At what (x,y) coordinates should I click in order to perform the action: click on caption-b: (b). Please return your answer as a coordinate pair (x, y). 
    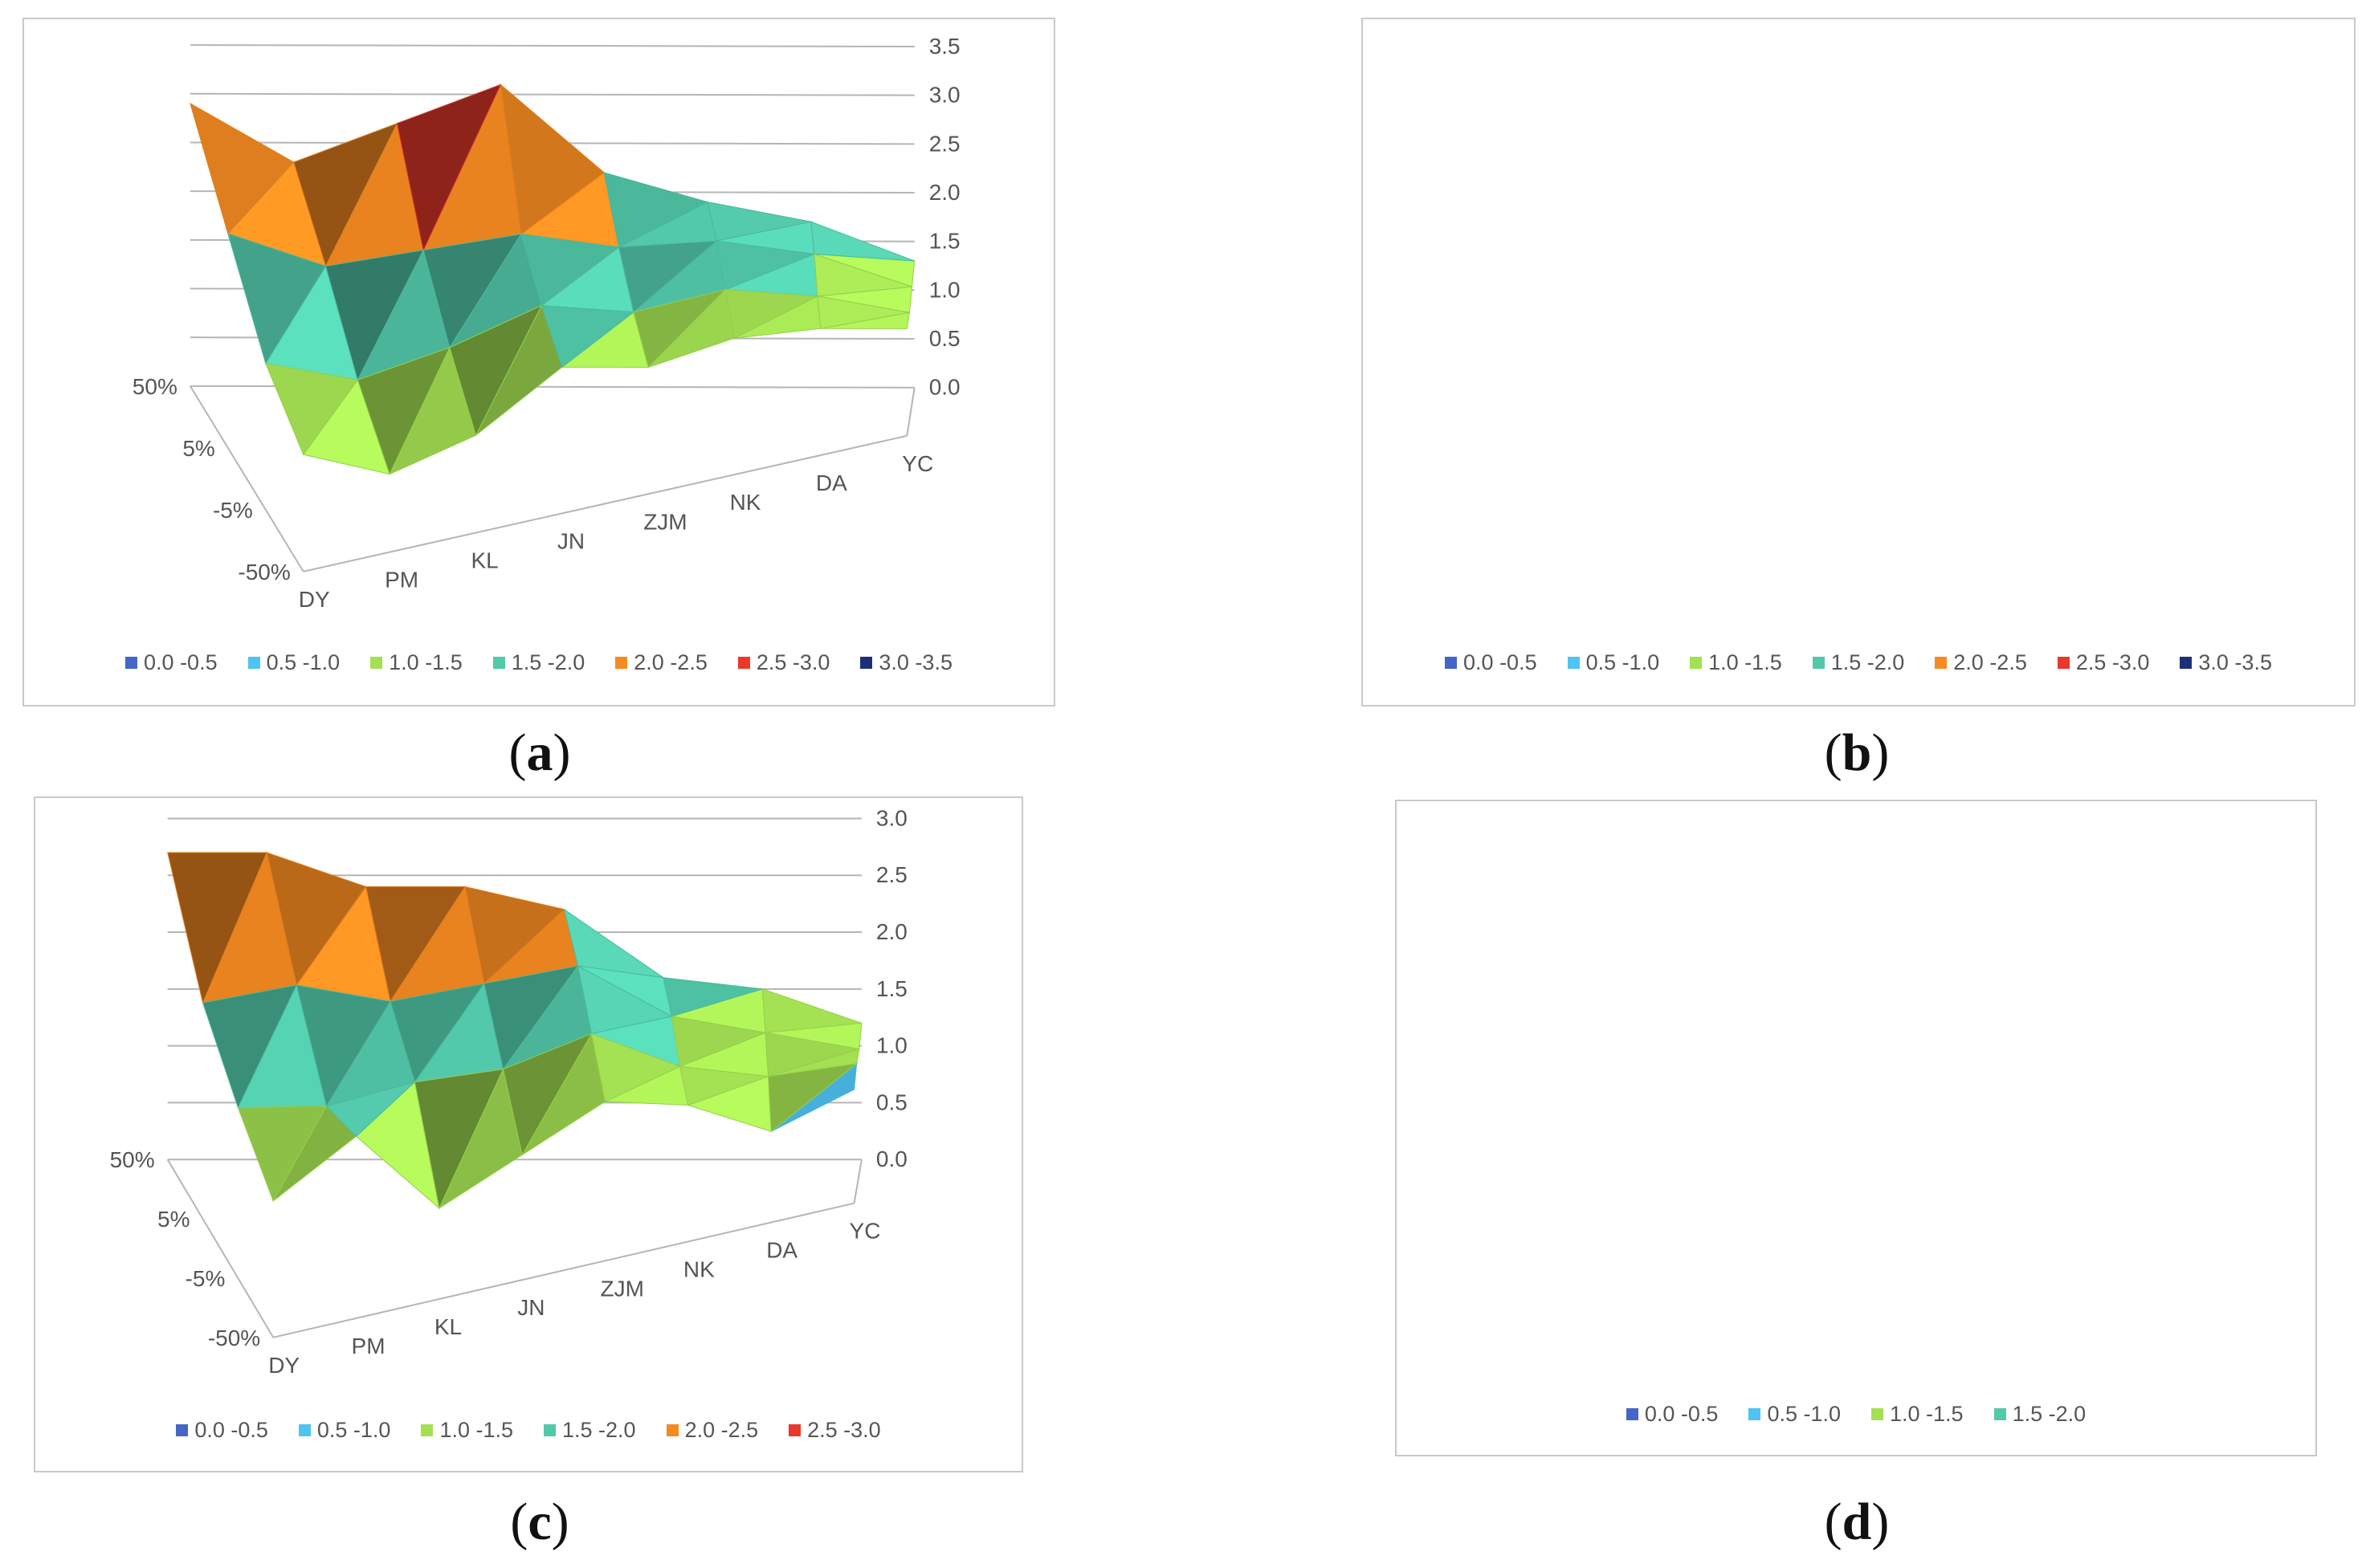
    Looking at the image, I should click on (1857, 752).